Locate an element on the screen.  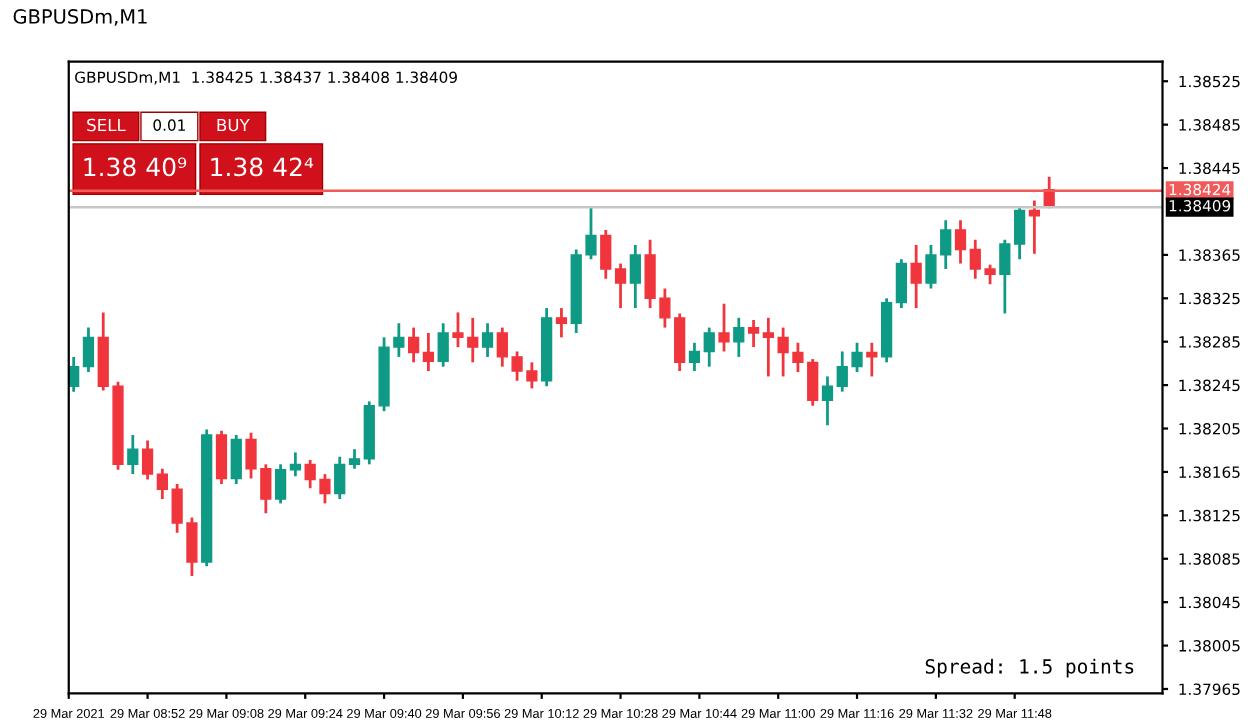
chart-title: GBPUSDm,M1 is located at coordinates (80, 17).